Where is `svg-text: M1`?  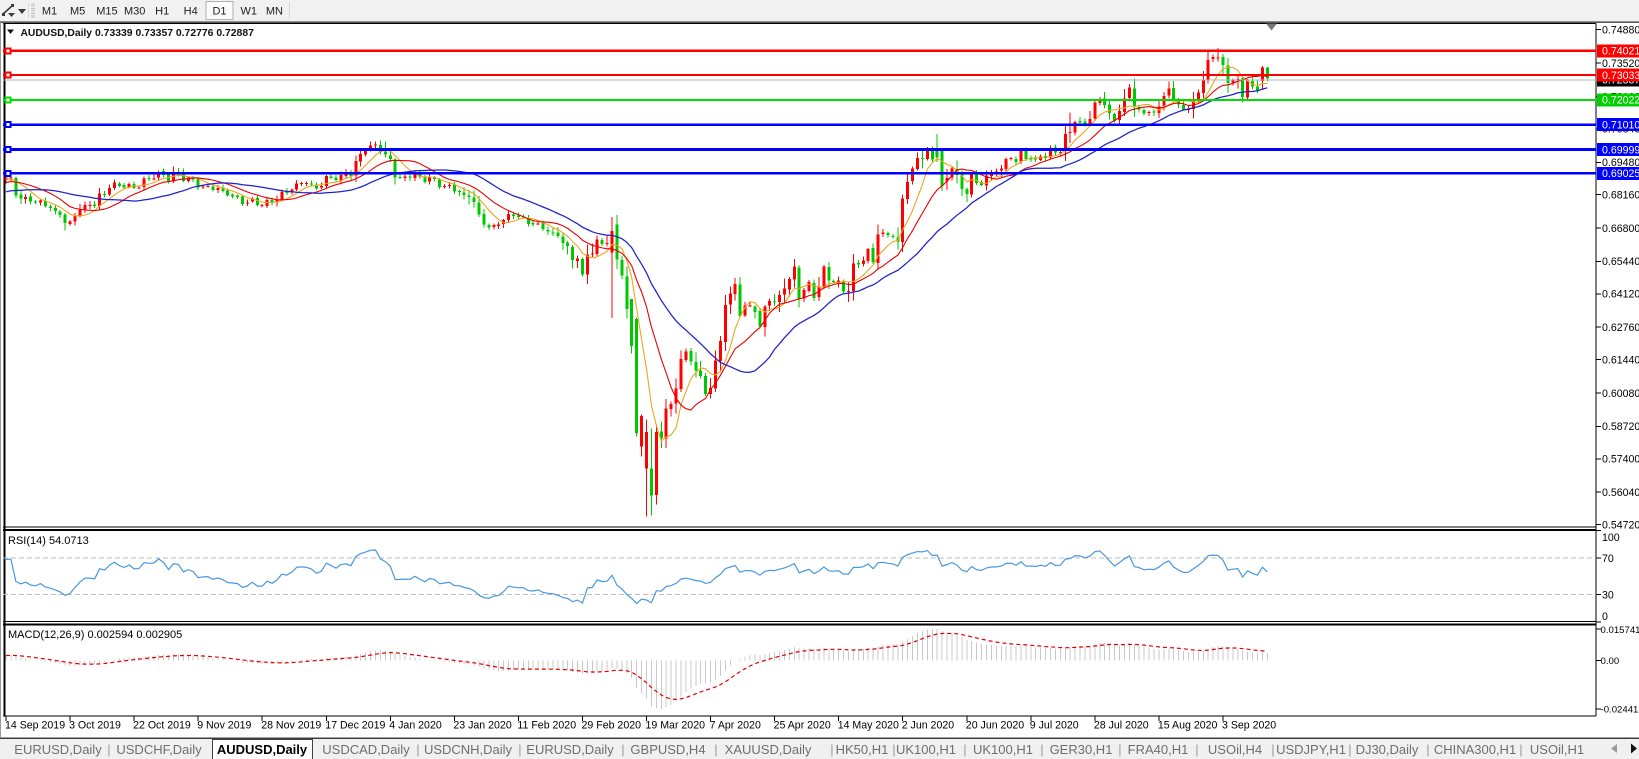 svg-text: M1 is located at coordinates (49, 12).